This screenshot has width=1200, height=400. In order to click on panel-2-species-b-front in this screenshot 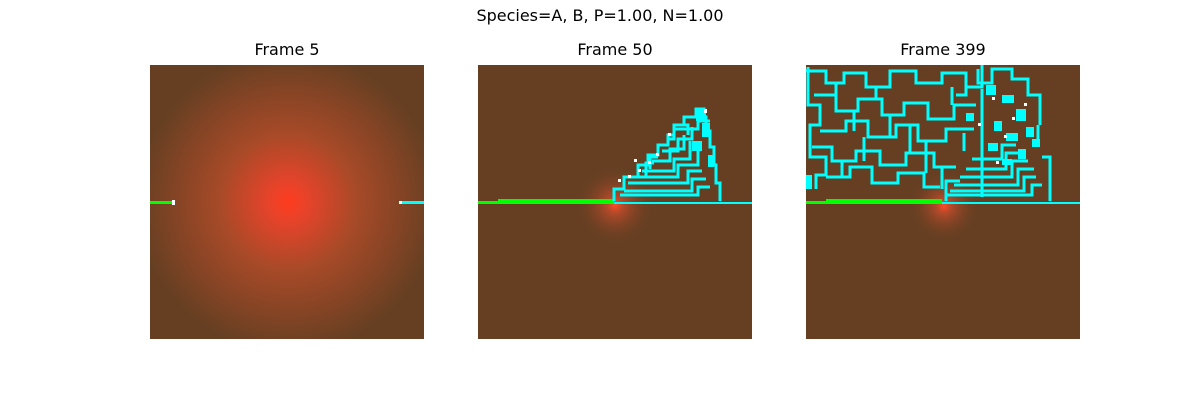, I will do `click(683, 203)`.